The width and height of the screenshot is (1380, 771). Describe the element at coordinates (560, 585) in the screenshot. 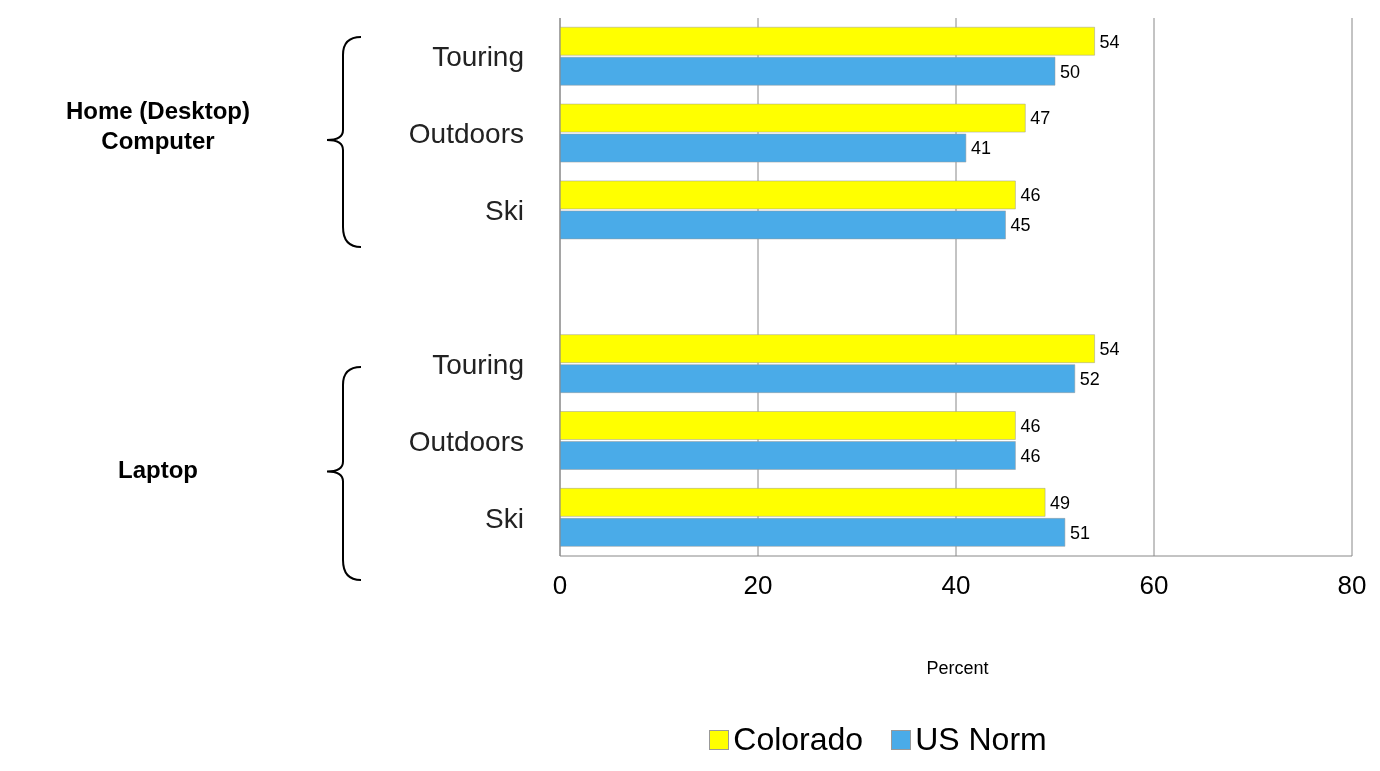

I see `x-tick-label: 0` at that location.